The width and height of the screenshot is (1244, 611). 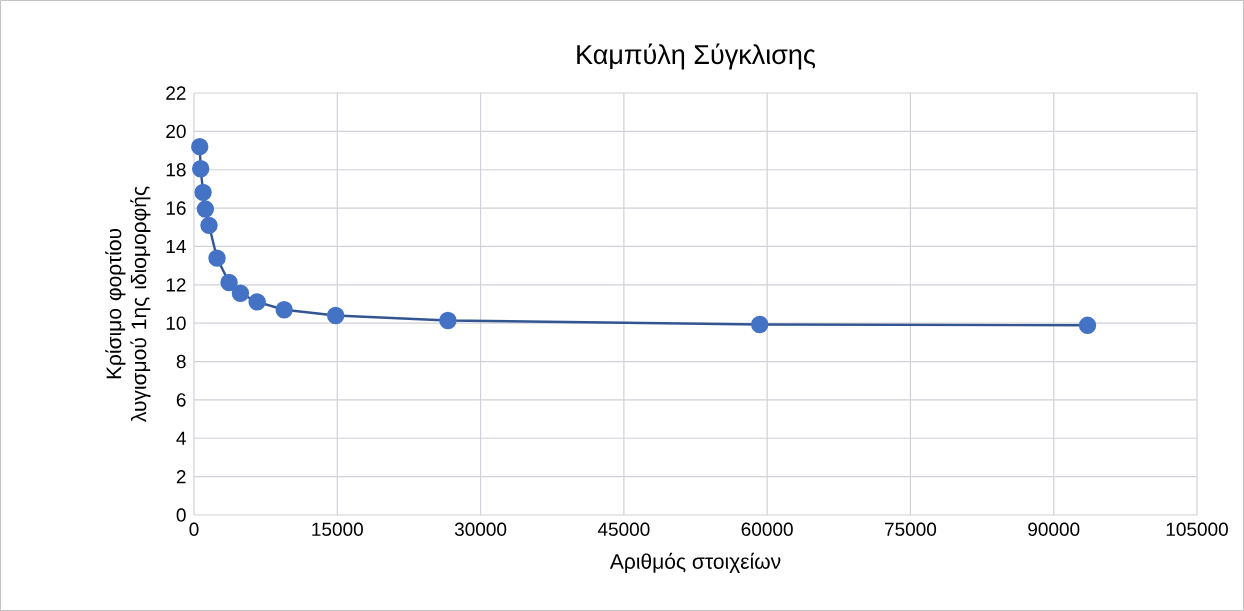 What do you see at coordinates (176, 246) in the screenshot?
I see `y-tick-label: 14` at bounding box center [176, 246].